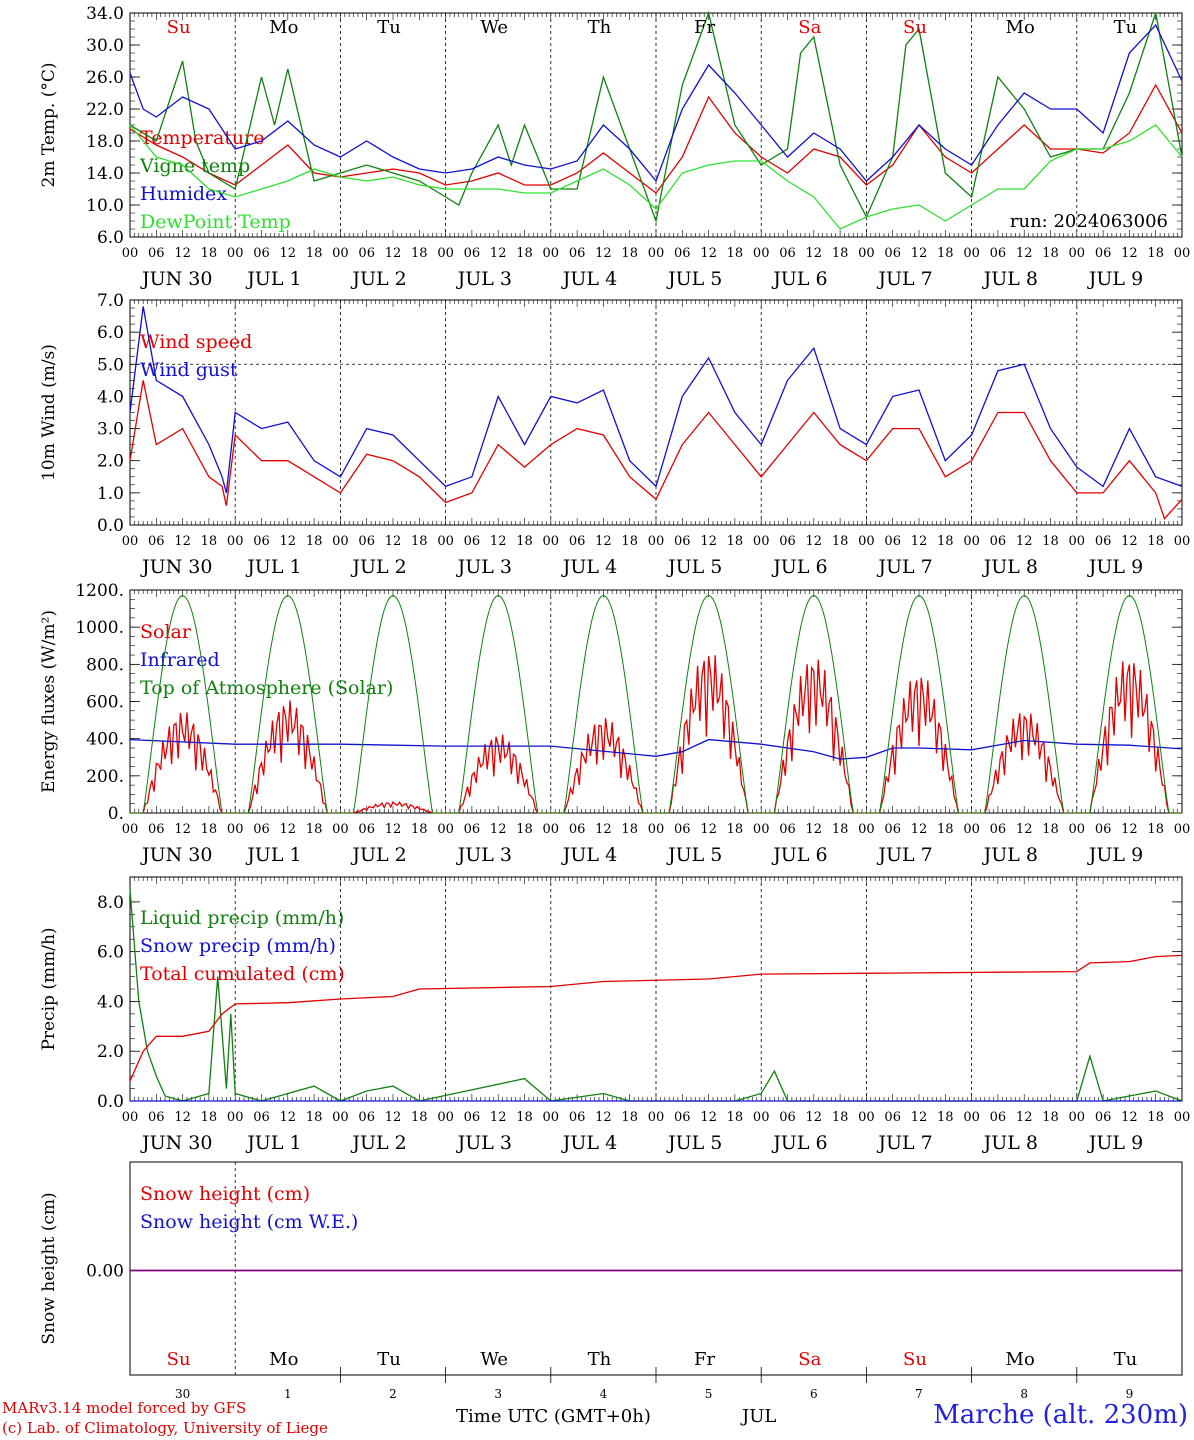 Image resolution: width=1194 pixels, height=1440 pixels. Describe the element at coordinates (110, 903) in the screenshot. I see `y-tick-label: 8.0` at that location.